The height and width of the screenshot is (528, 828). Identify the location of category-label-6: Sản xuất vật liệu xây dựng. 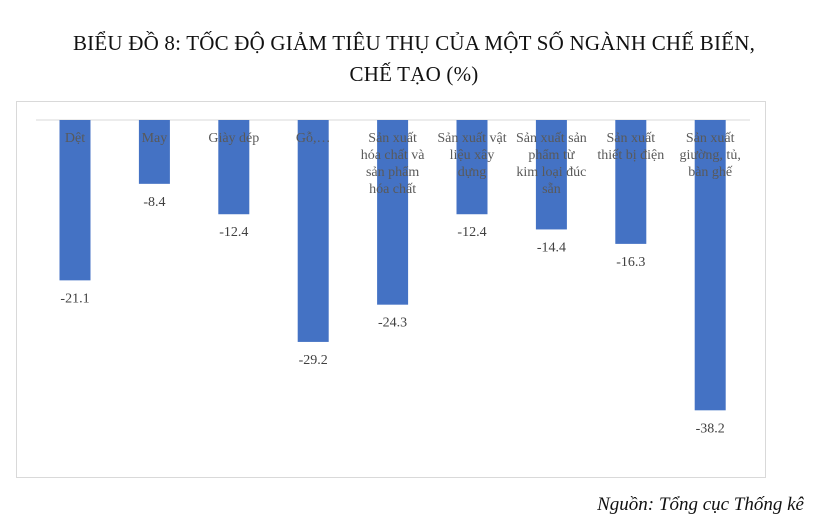
(471, 155).